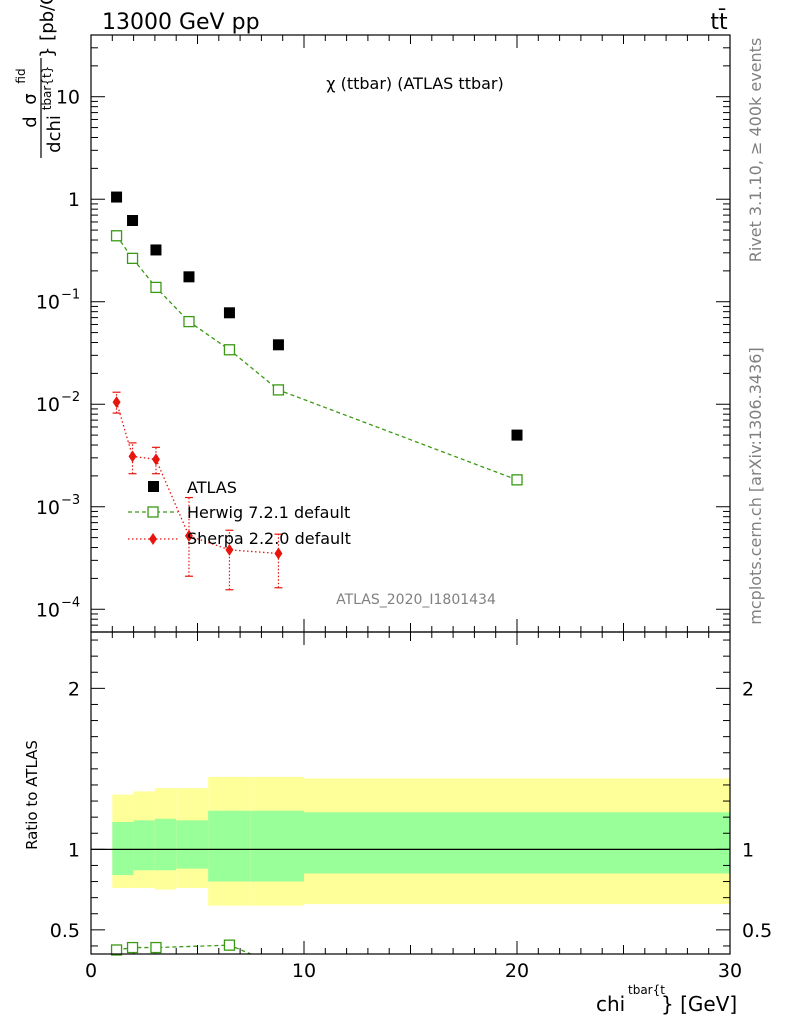 This screenshot has width=786, height=1024. What do you see at coordinates (317, 358) in the screenshot?
I see `herwig-line` at bounding box center [317, 358].